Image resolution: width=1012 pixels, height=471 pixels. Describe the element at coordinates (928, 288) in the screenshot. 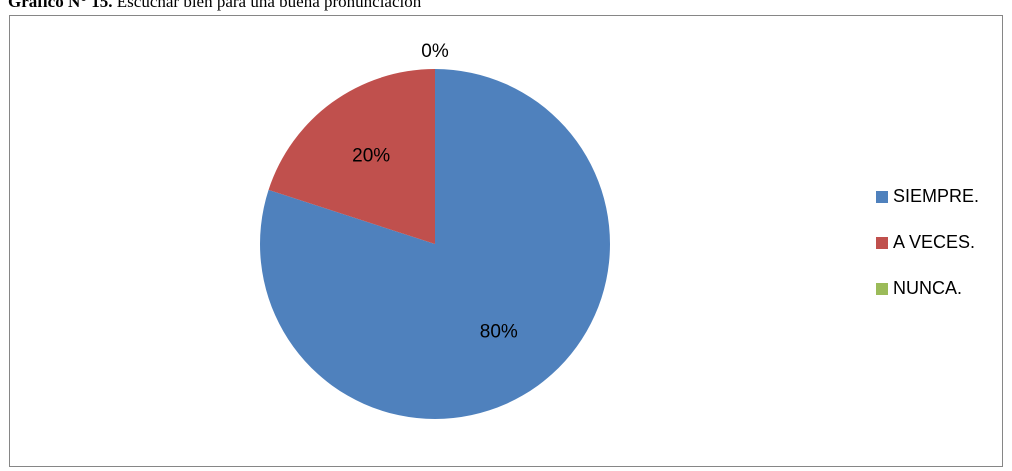

I see `legend-label-nunca: NUNCA.` at that location.